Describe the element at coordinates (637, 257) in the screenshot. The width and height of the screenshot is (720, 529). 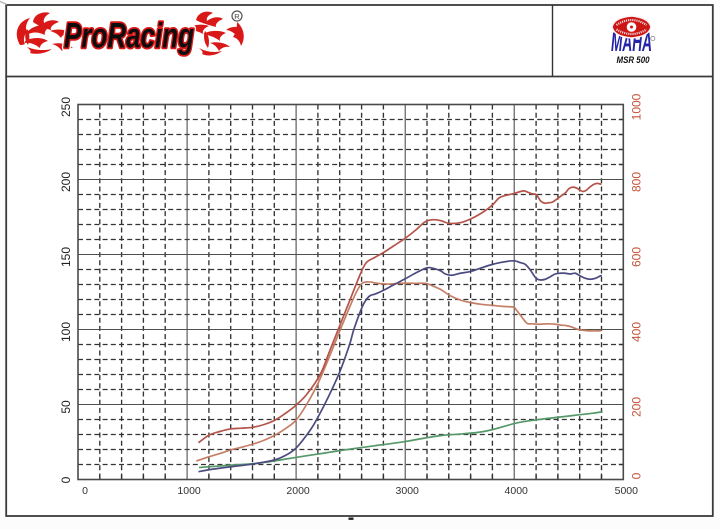
I see `svg-text: 600` at that location.